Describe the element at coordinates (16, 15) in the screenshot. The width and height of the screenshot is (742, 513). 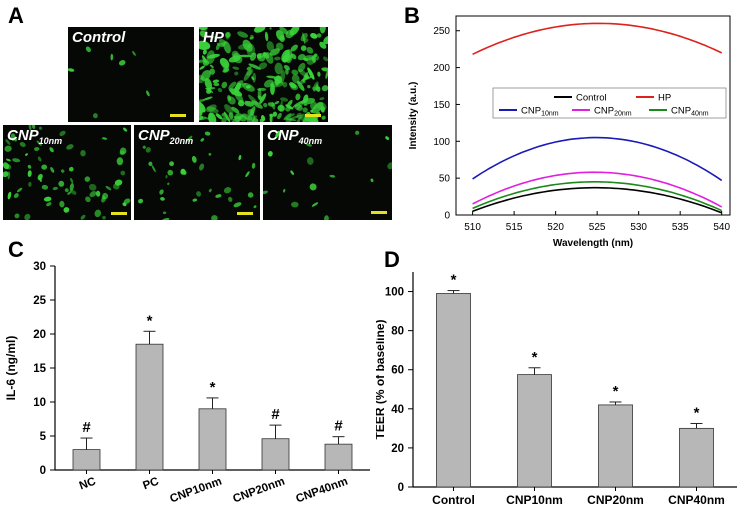
I see `panel-label-a: A` at that location.